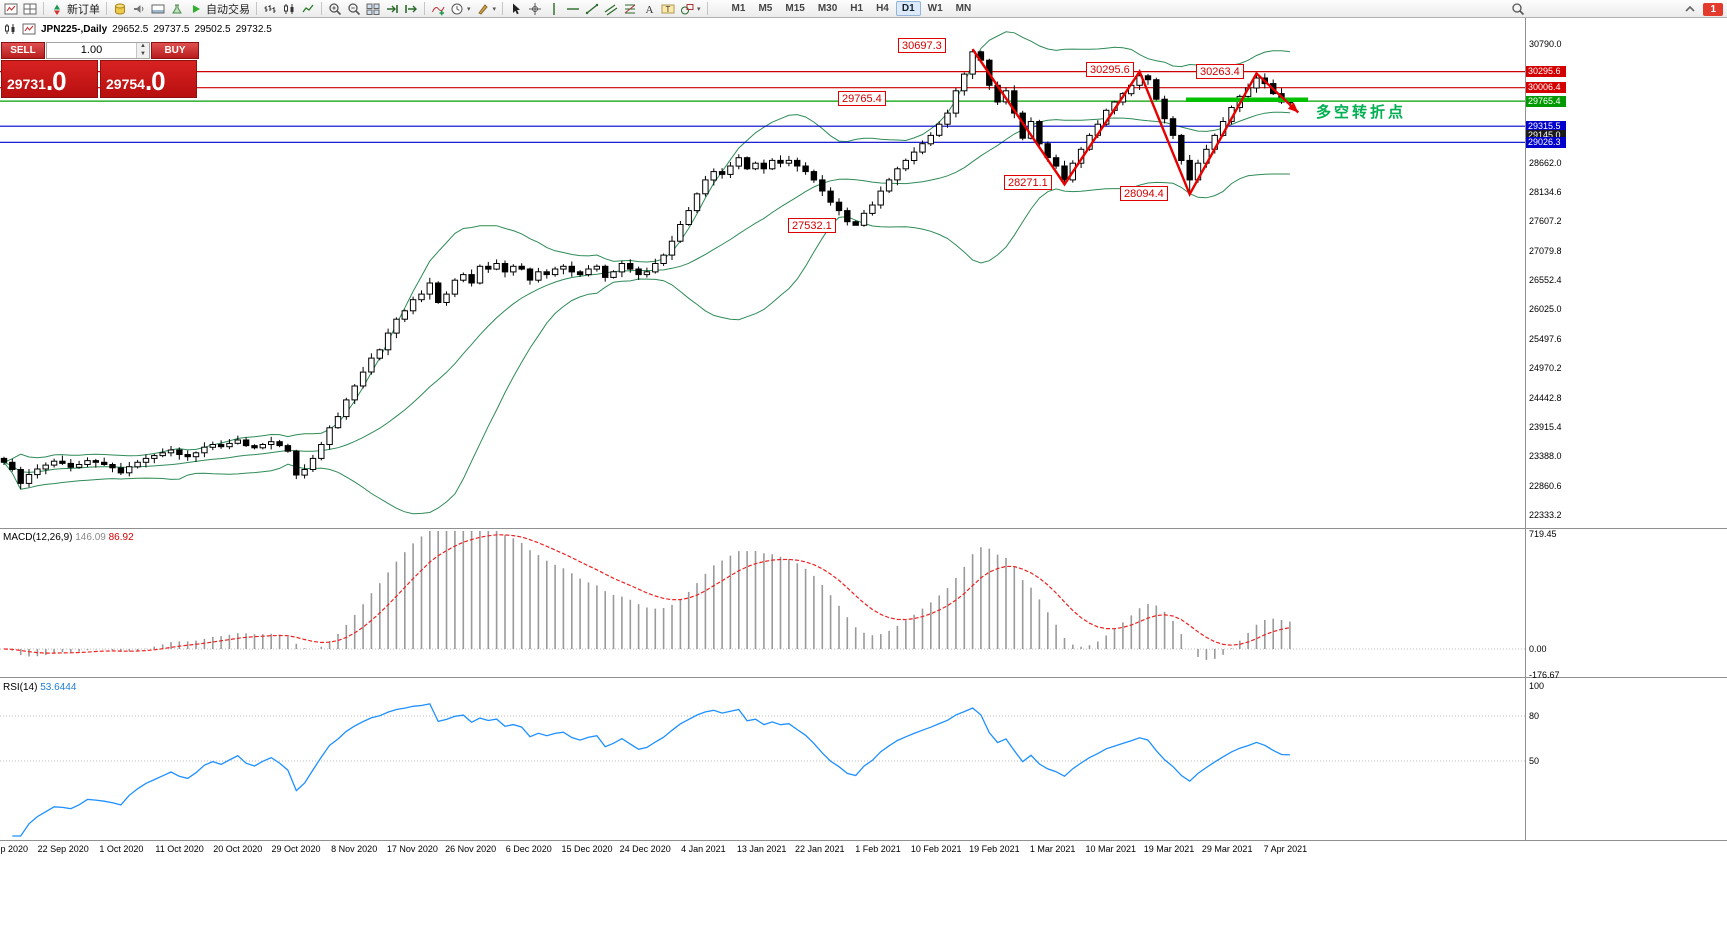 This screenshot has height=943, width=1727. I want to click on history-center-icon, so click(120, 9).